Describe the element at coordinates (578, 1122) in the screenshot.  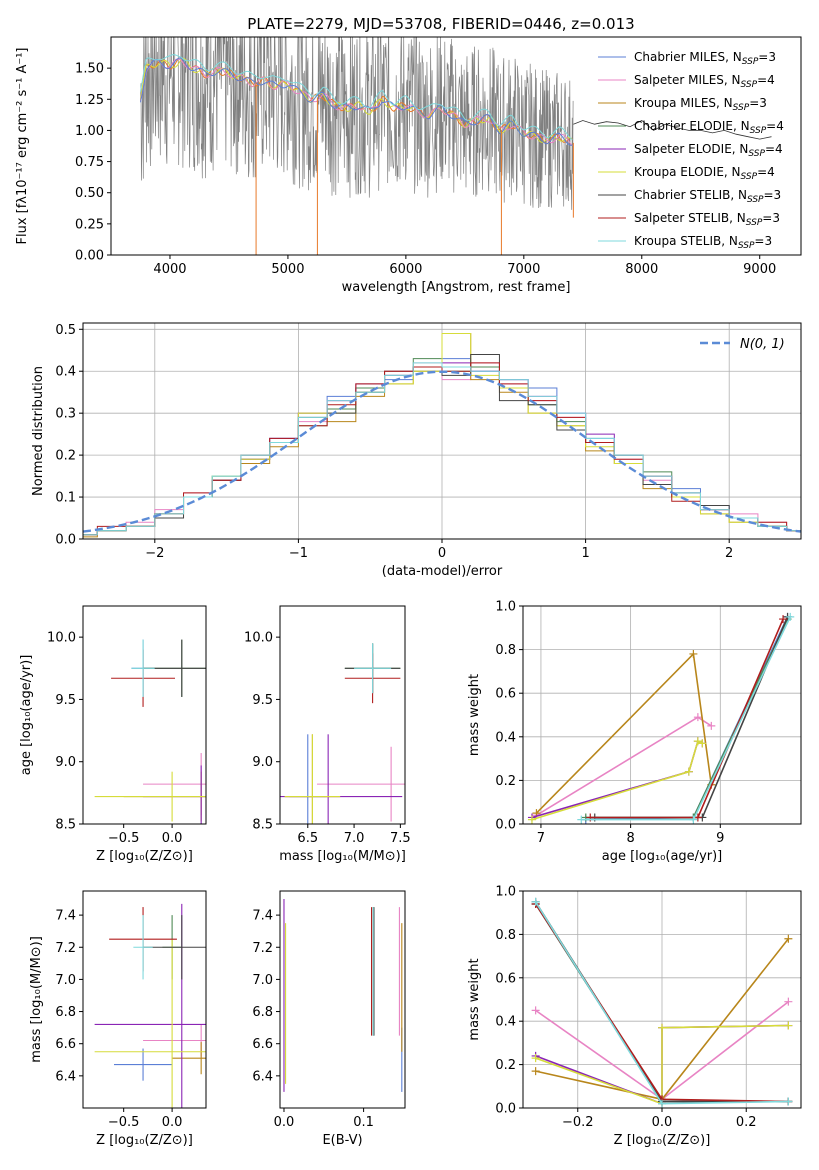
I see `x-tick-label: −0.2` at that location.